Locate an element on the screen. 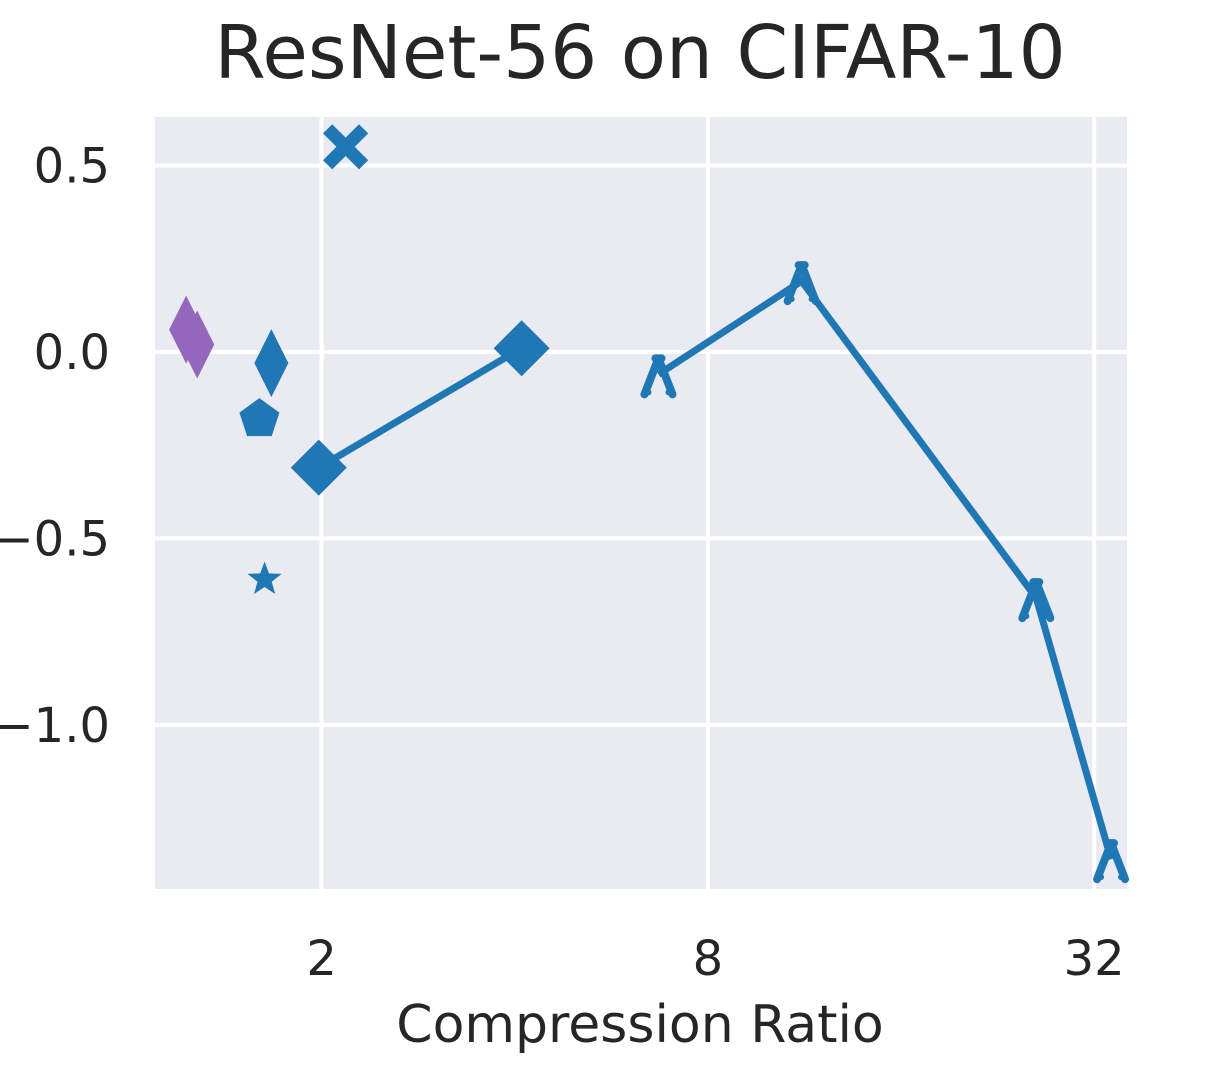 This screenshot has width=1230, height=1082. pentagon-marker is located at coordinates (259, 417).